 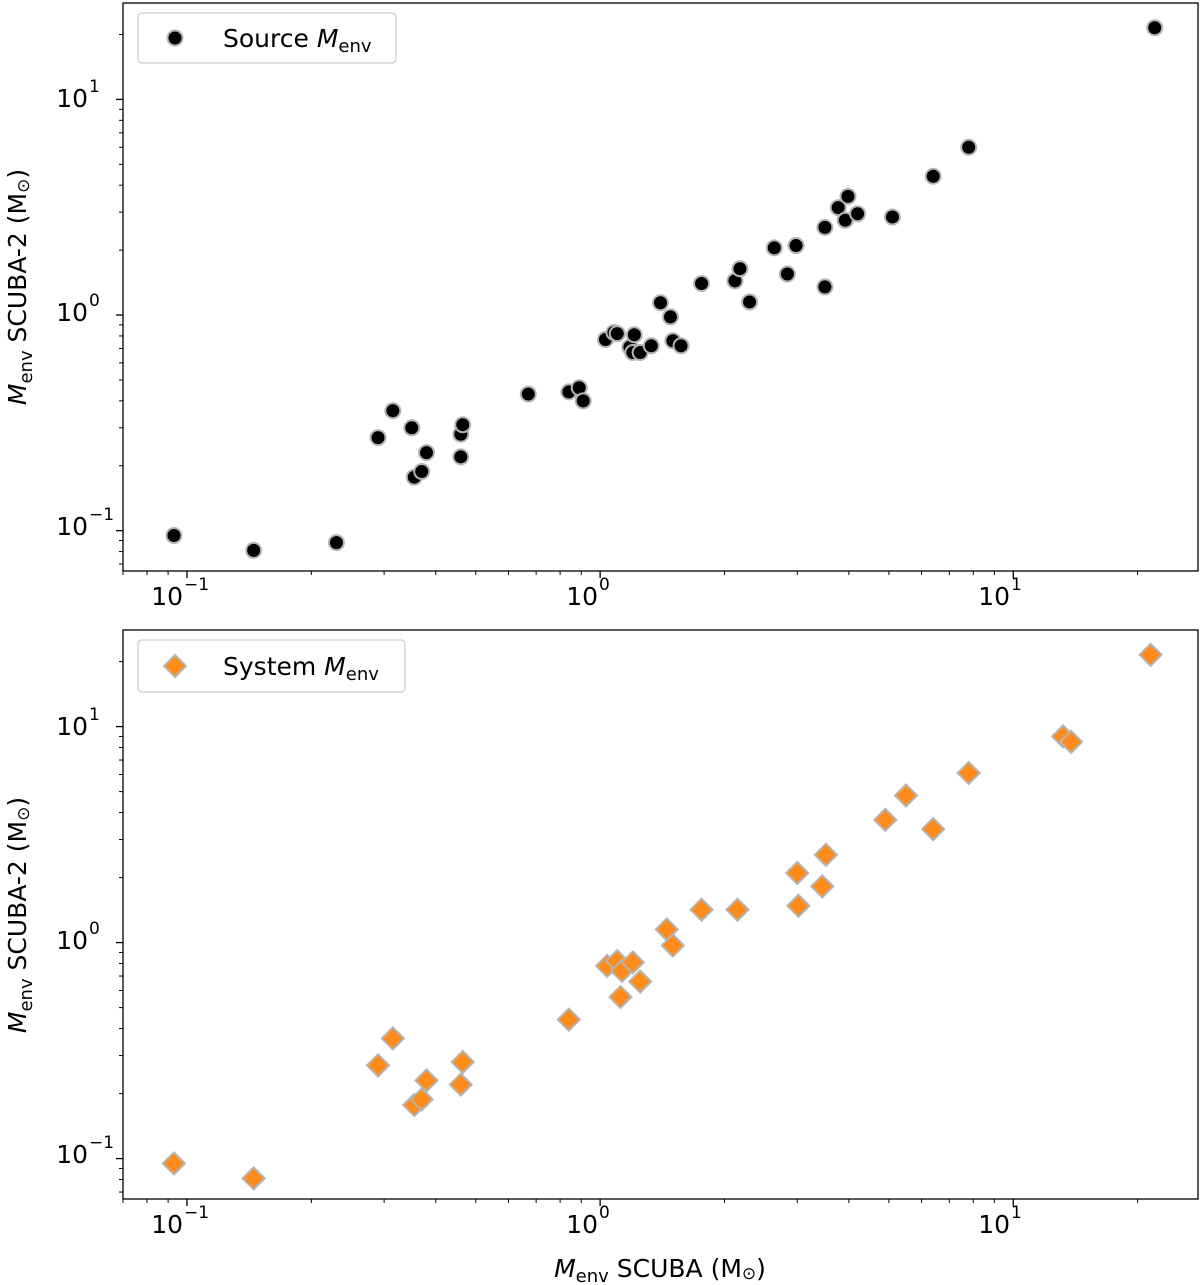 What do you see at coordinates (660, 1269) in the screenshot?
I see `x-axis-label: Menv SCUBA (M⊙)` at bounding box center [660, 1269].